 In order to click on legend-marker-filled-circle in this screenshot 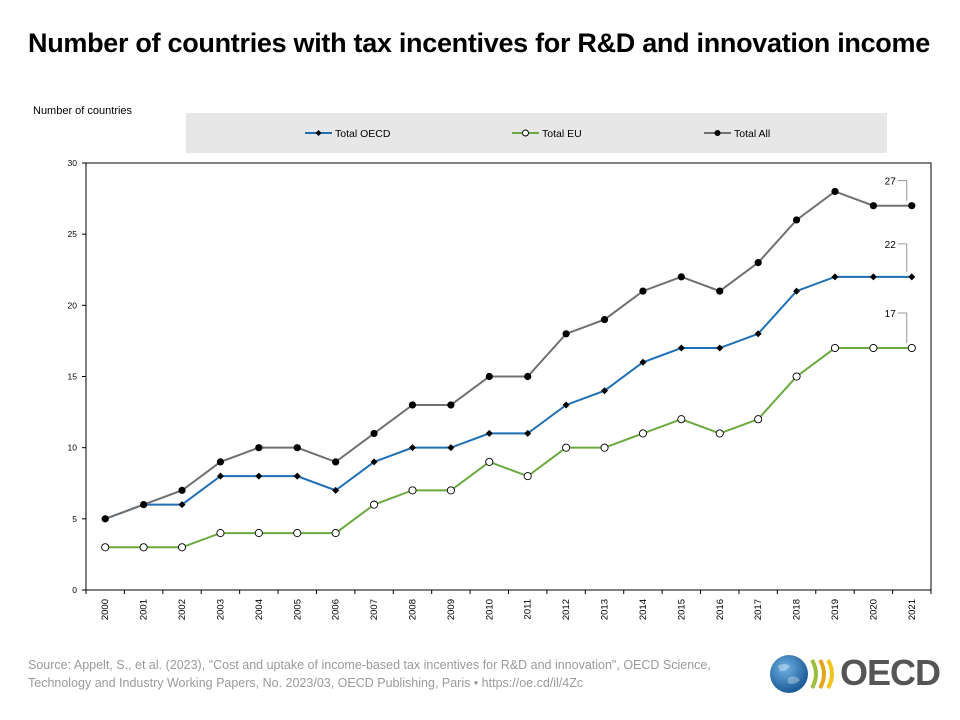, I will do `click(717, 133)`.